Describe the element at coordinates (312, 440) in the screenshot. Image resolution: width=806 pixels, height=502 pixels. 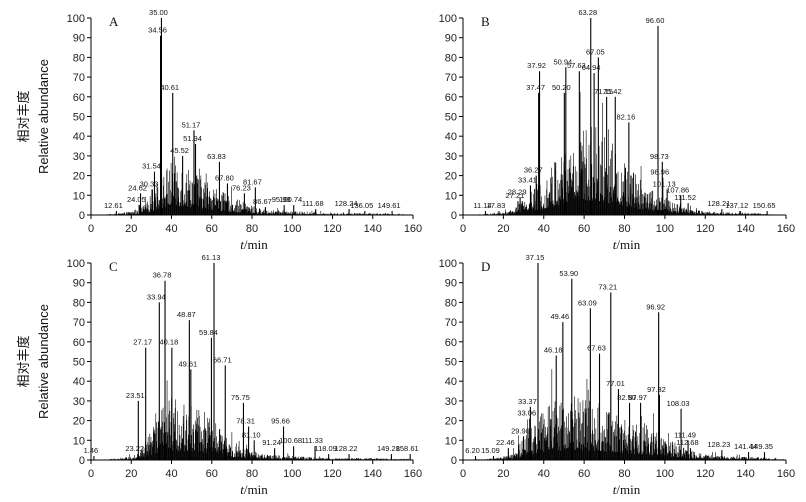
I see `peak-label-c-18: 111.33` at that location.